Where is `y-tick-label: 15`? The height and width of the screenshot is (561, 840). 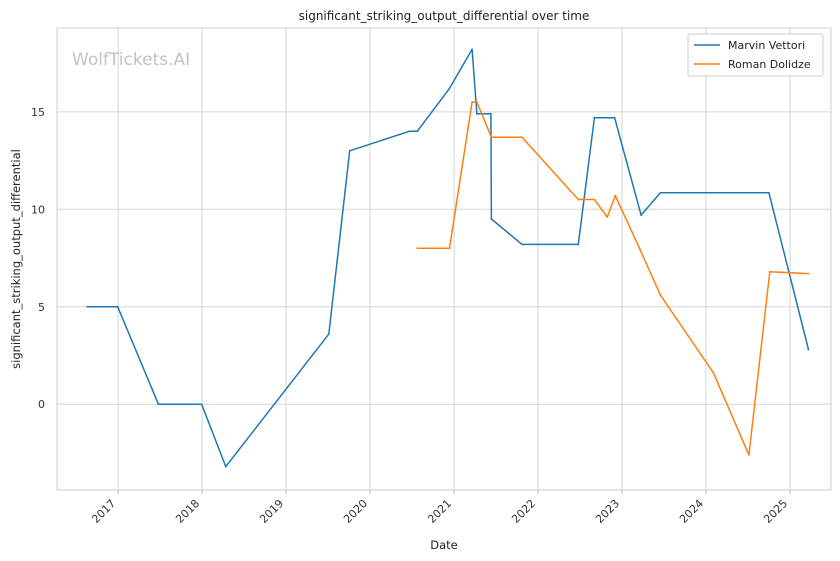
y-tick-label: 15 is located at coordinates (38, 112).